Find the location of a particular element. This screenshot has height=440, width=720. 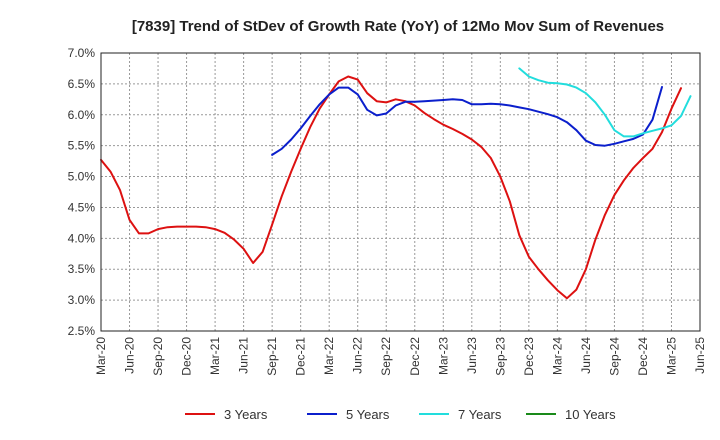

x-tick-label: Mar-25 is located at coordinates (671, 356).